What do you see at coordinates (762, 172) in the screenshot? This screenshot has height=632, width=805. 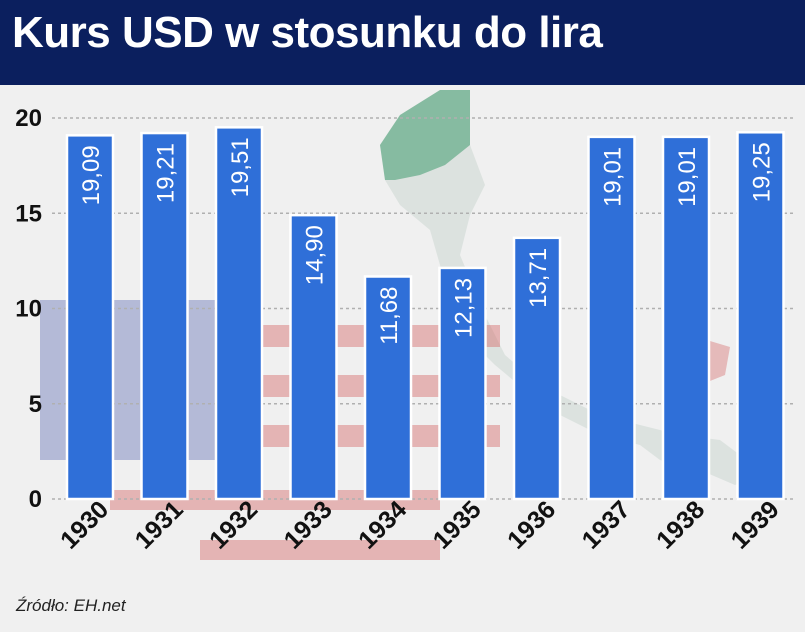 I see `bar-value-label: 19,25` at bounding box center [762, 172].